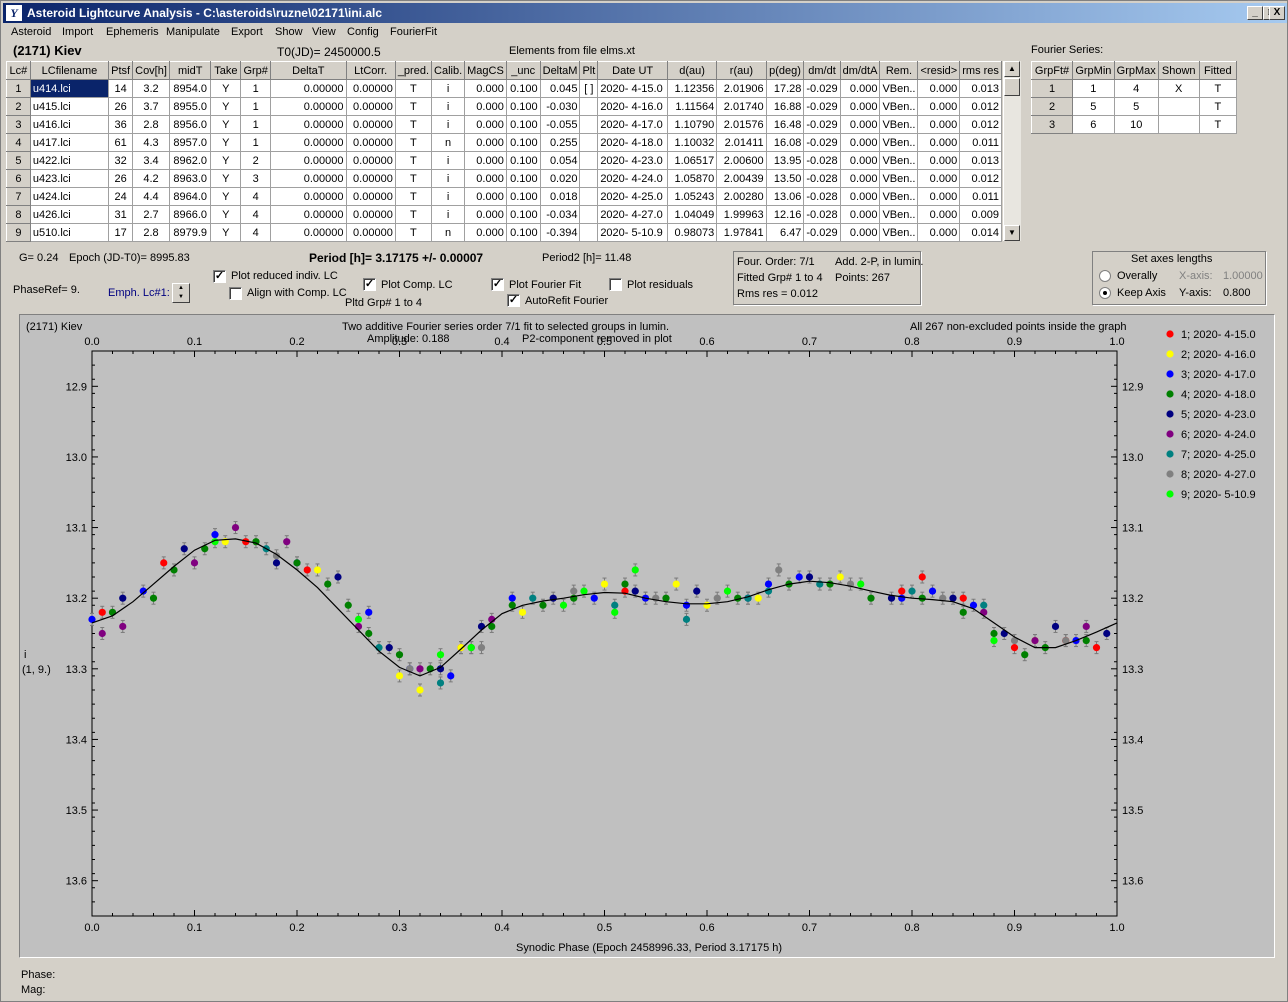  I want to click on lc-cell: -0.030, so click(560, 106).